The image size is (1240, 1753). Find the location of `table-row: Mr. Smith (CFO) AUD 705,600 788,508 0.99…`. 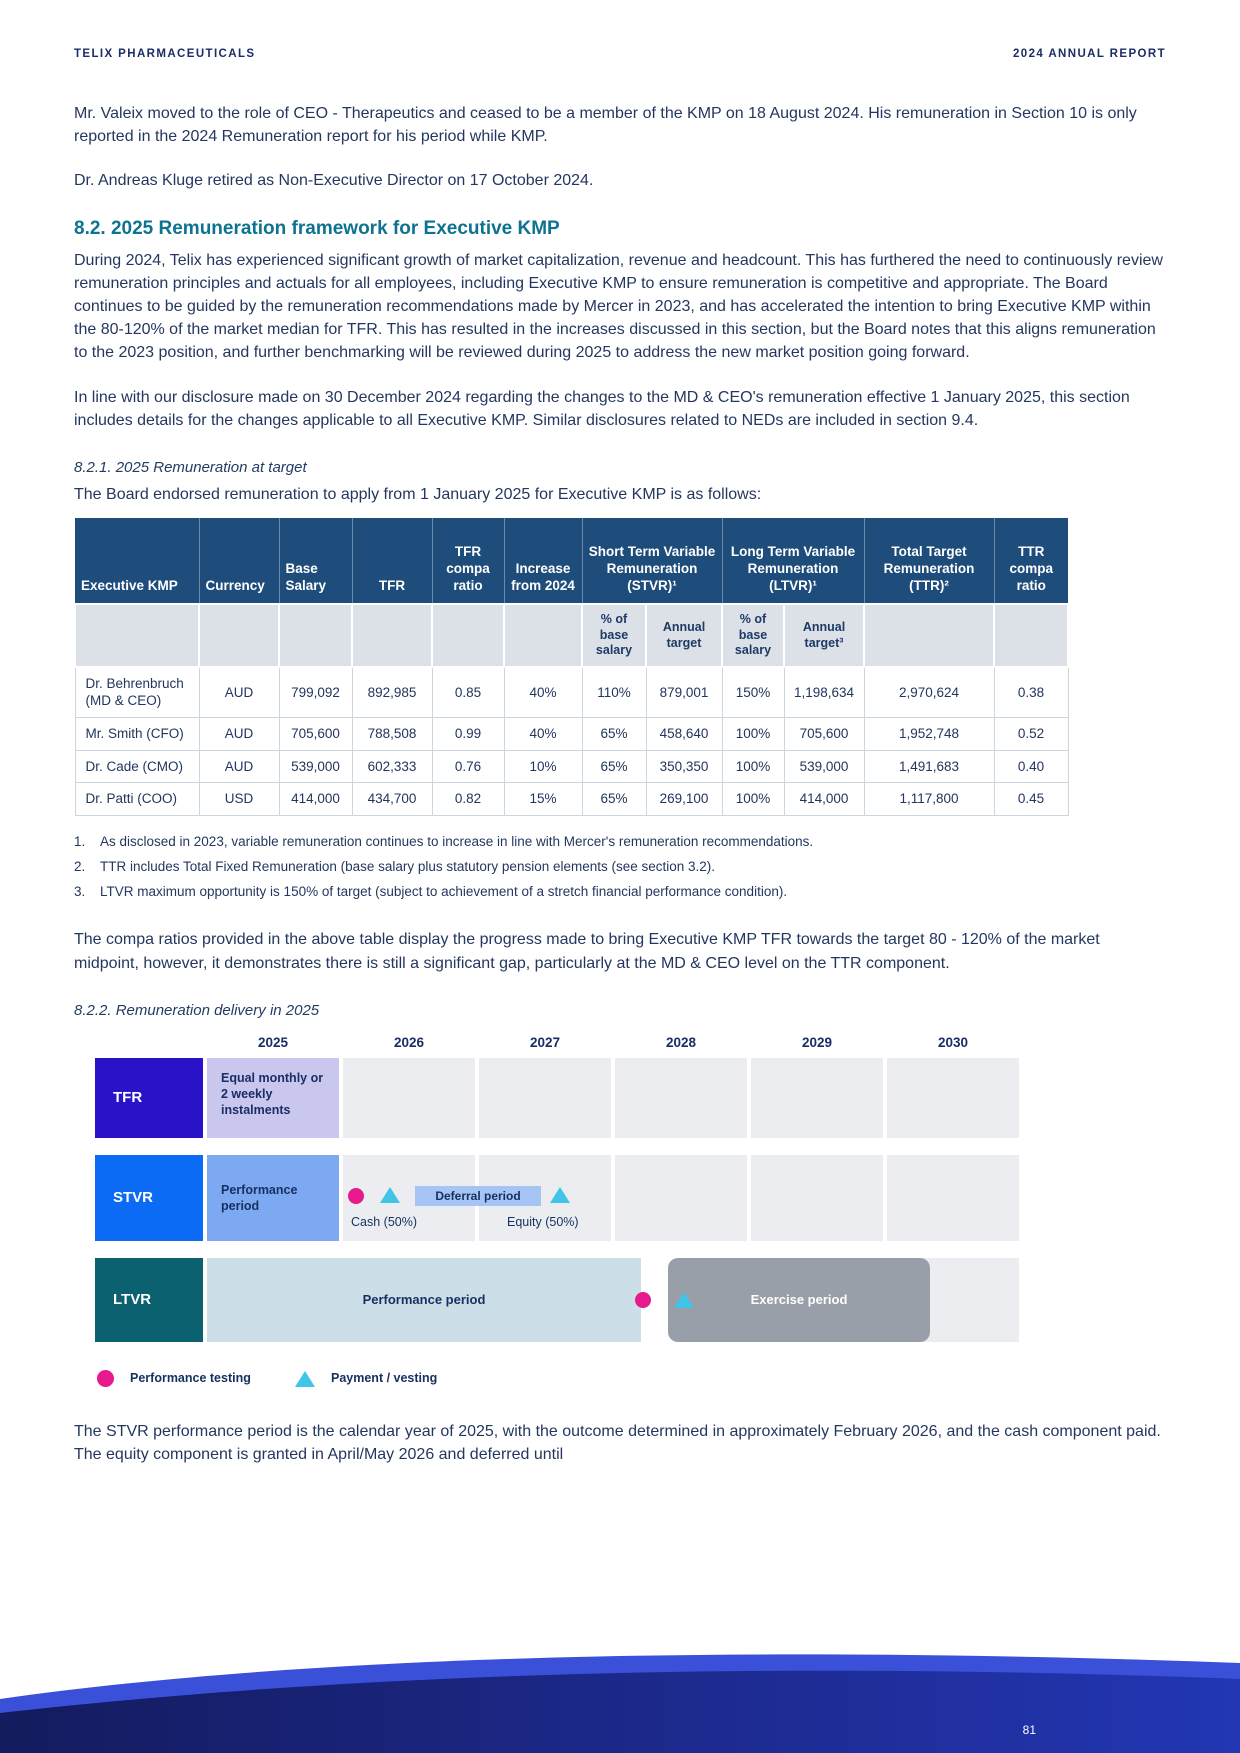

table-row: Mr. Smith (CFO) AUD 705,600 788,508 0.99… is located at coordinates (571, 734).